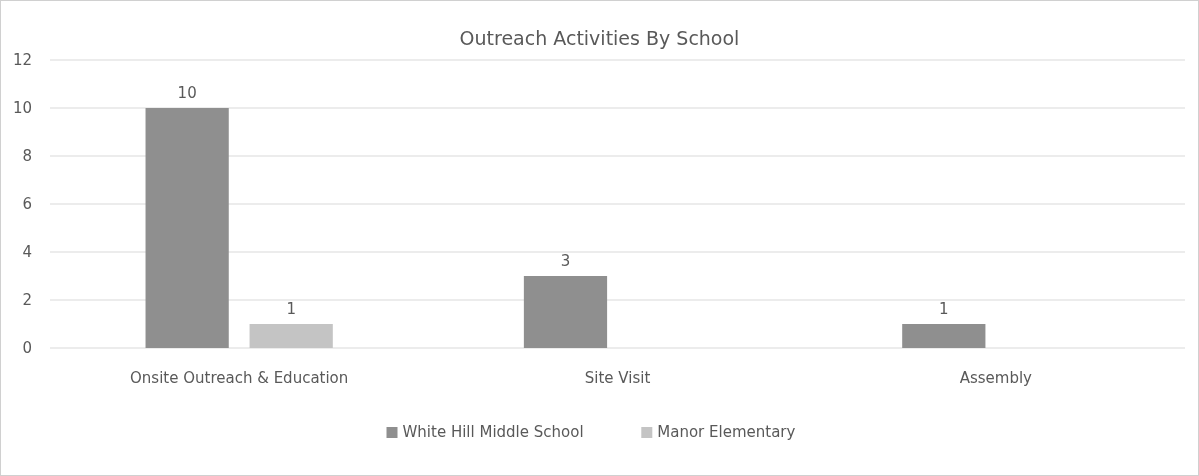 The width and height of the screenshot is (1199, 476). What do you see at coordinates (726, 432) in the screenshot?
I see `legend-label: Manor Elementary` at bounding box center [726, 432].